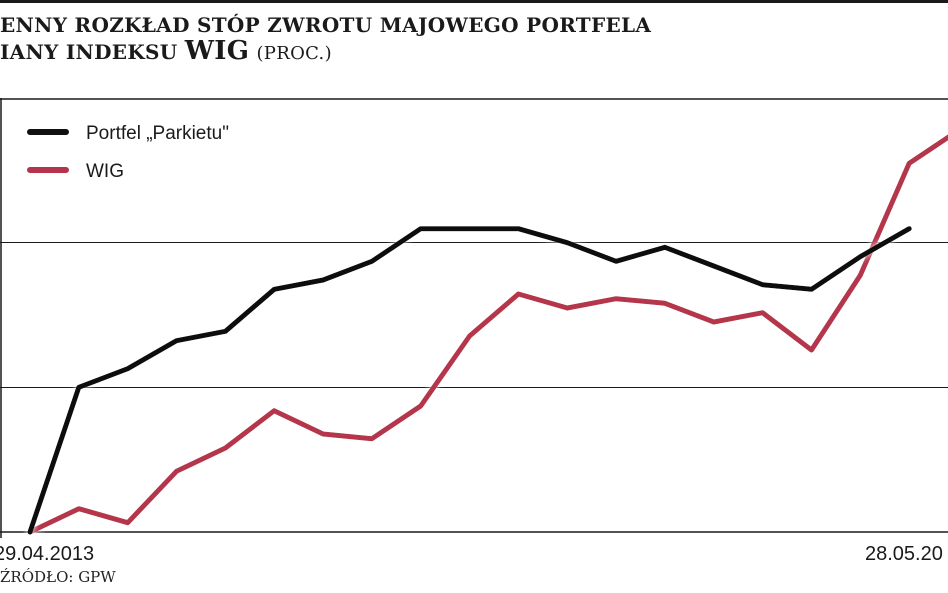 The image size is (948, 593). I want to click on x-tick-label-start: 29.04.2013, so click(47, 554).